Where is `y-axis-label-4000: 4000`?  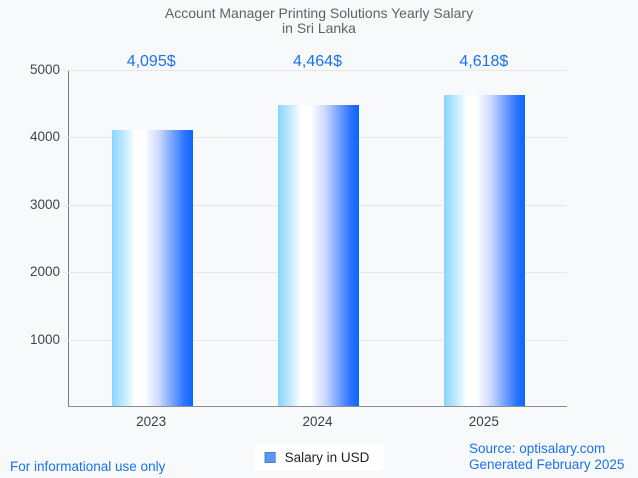
y-axis-label-4000: 4000 is located at coordinates (44, 137).